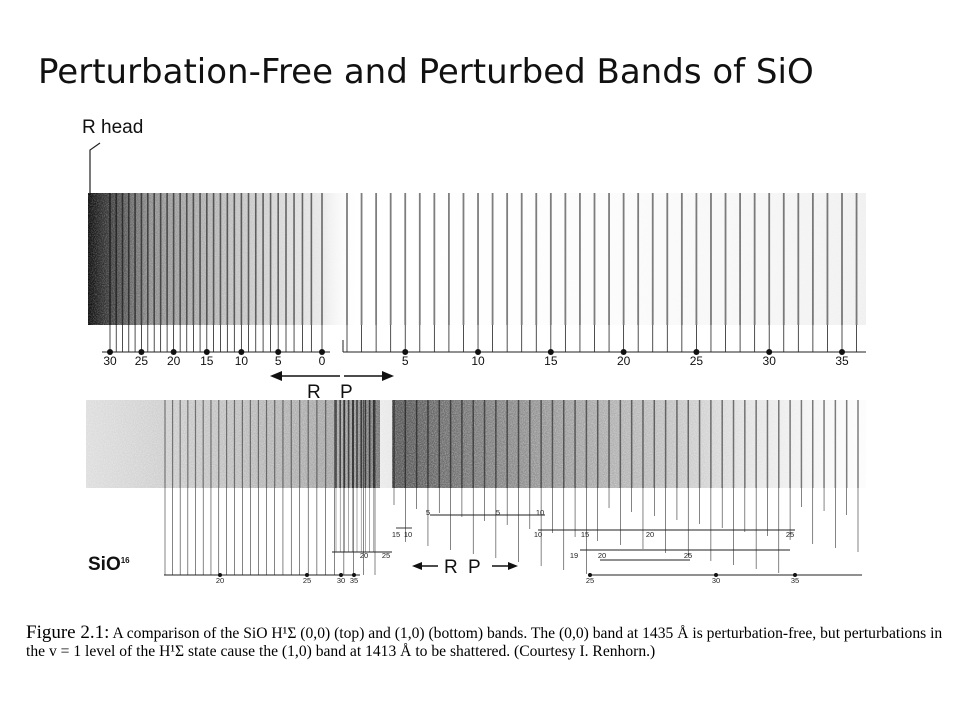  Describe the element at coordinates (68, 632) in the screenshot. I see `caption-label: Figure 2.1:` at that location.